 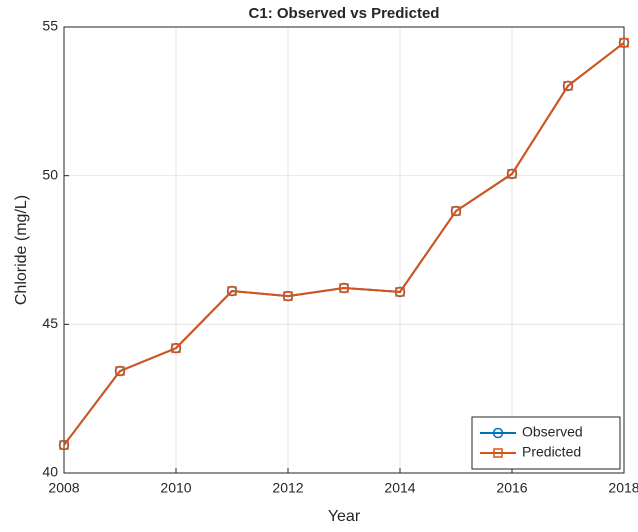 I want to click on y-tick-label: 55, so click(x=50, y=26).